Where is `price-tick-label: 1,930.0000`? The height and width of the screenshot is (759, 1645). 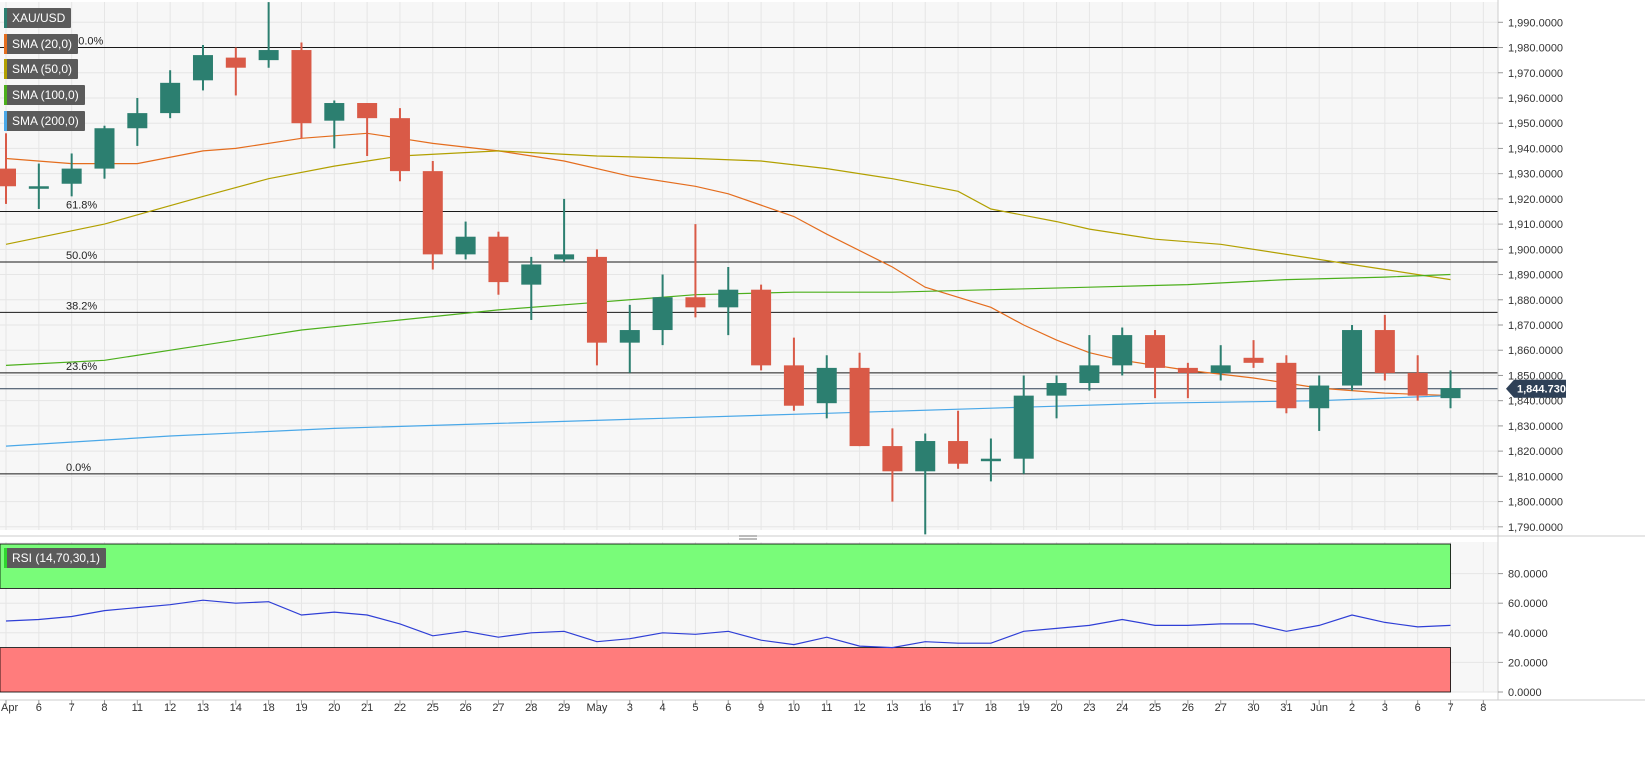 price-tick-label: 1,930.0000 is located at coordinates (1535, 175).